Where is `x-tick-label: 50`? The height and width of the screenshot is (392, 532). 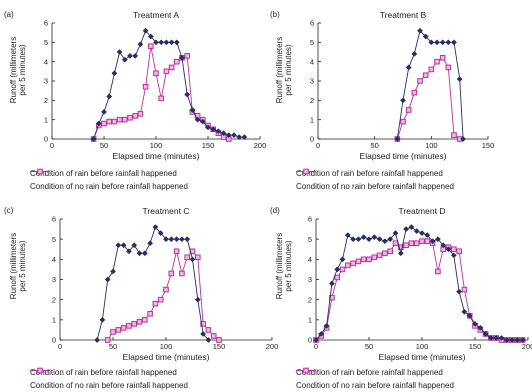
x-tick-label: 50 is located at coordinates (369, 346).